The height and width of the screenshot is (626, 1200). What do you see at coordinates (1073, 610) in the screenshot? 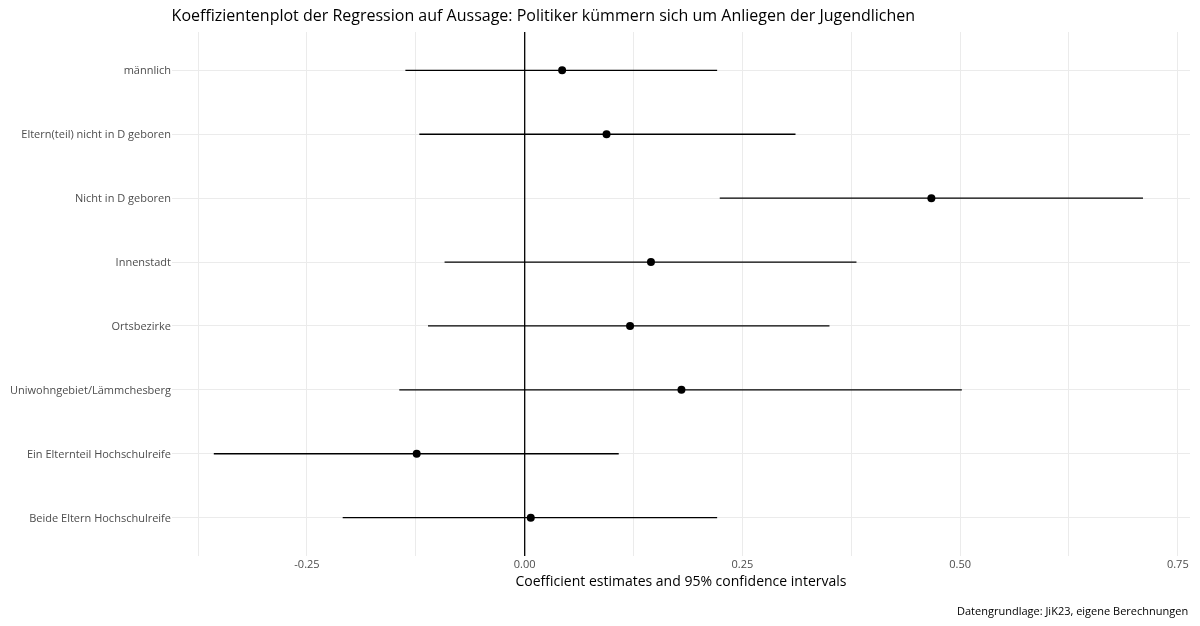
I see `text: Datengrundlage: JiK23, eigene Berechnungen` at bounding box center [1073, 610].